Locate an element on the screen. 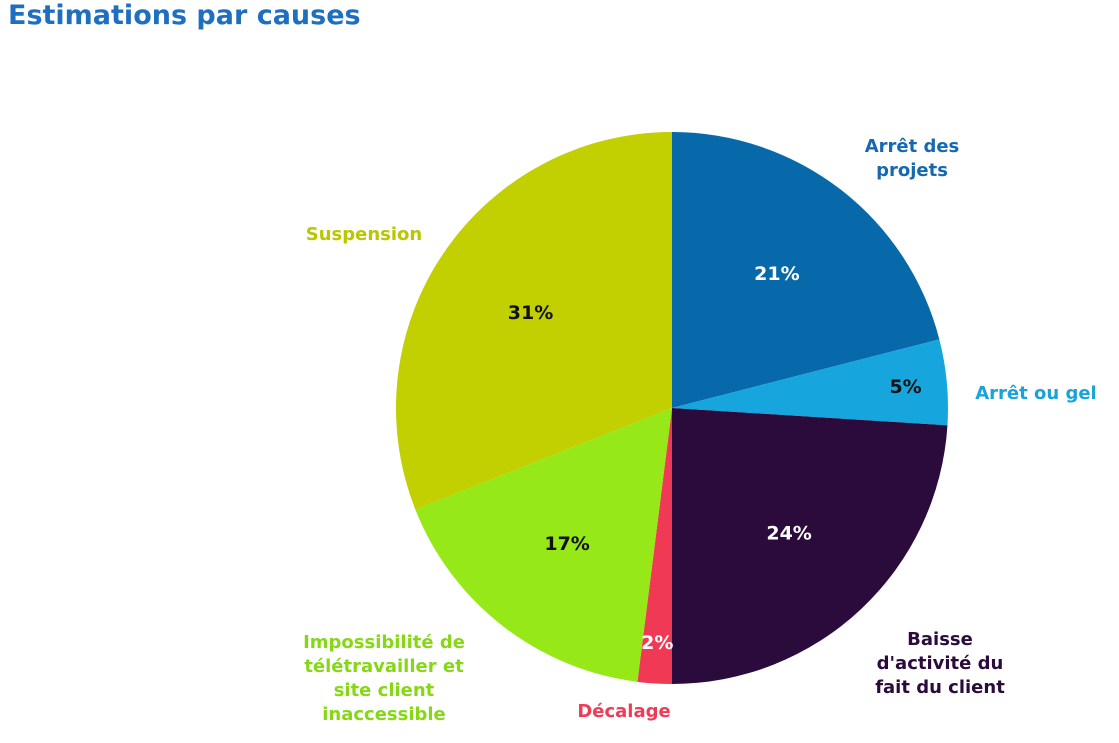  pie-value-label-suspension: 31% is located at coordinates (530, 313).